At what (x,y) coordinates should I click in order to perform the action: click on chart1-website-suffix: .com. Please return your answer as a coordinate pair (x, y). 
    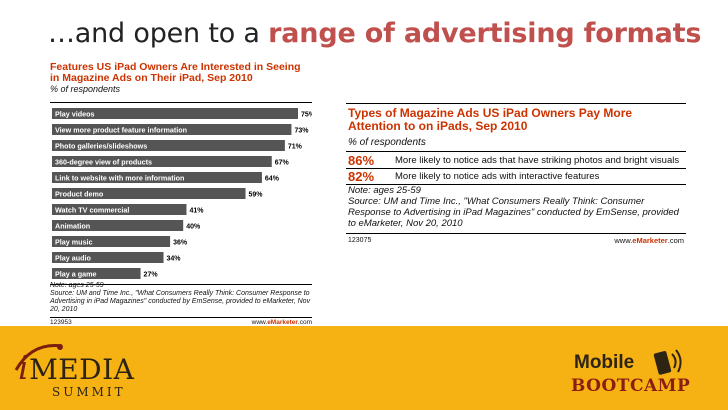
    Looking at the image, I should click on (304, 322).